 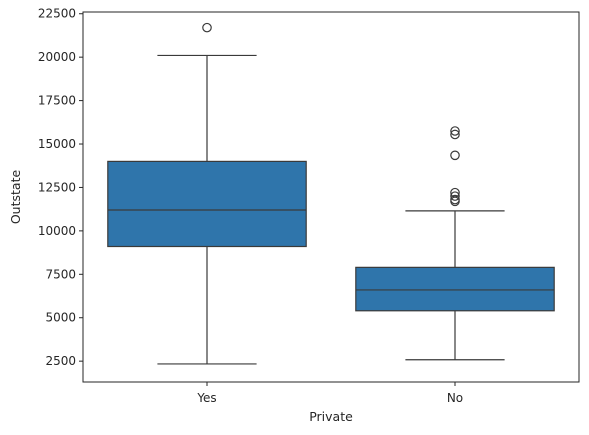 What do you see at coordinates (331, 416) in the screenshot?
I see `x-axis-label: Private` at bounding box center [331, 416].